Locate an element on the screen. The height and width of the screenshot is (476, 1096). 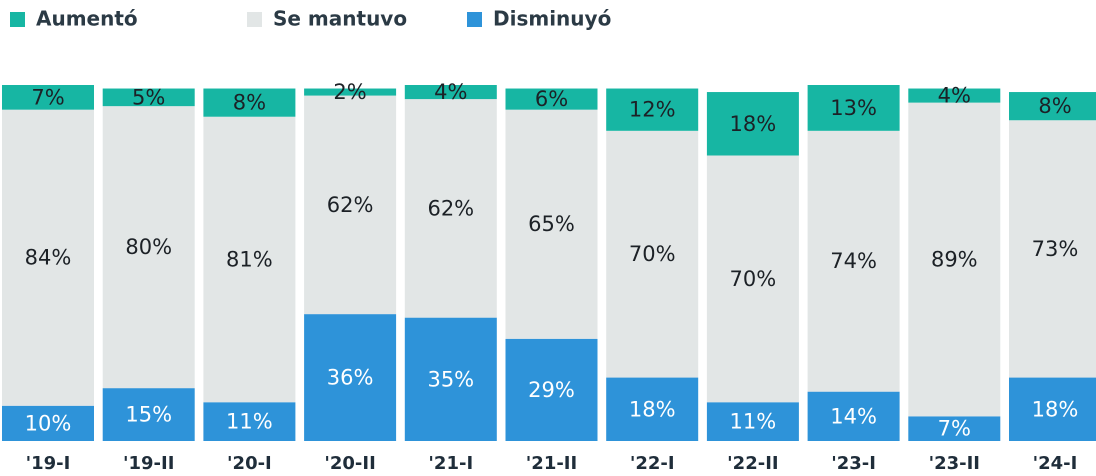
value-label: 74% is located at coordinates (853, 261).